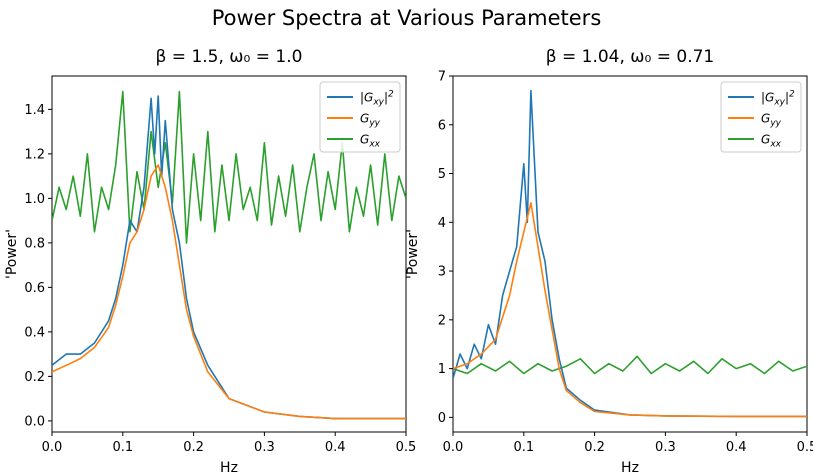 The width and height of the screenshot is (813, 476). I want to click on y-tick-label: 0.6, so click(34, 288).